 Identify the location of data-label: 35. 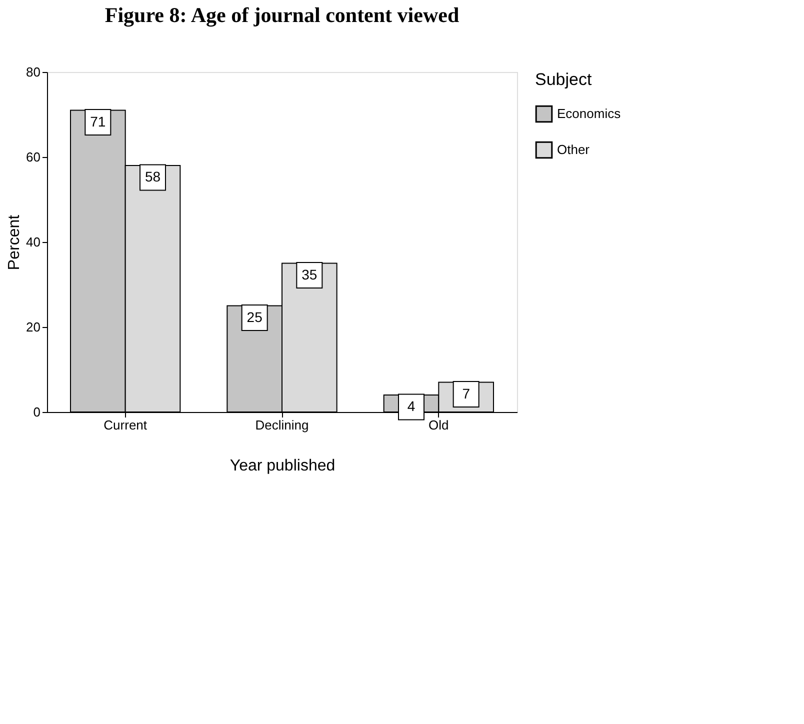
(310, 274).